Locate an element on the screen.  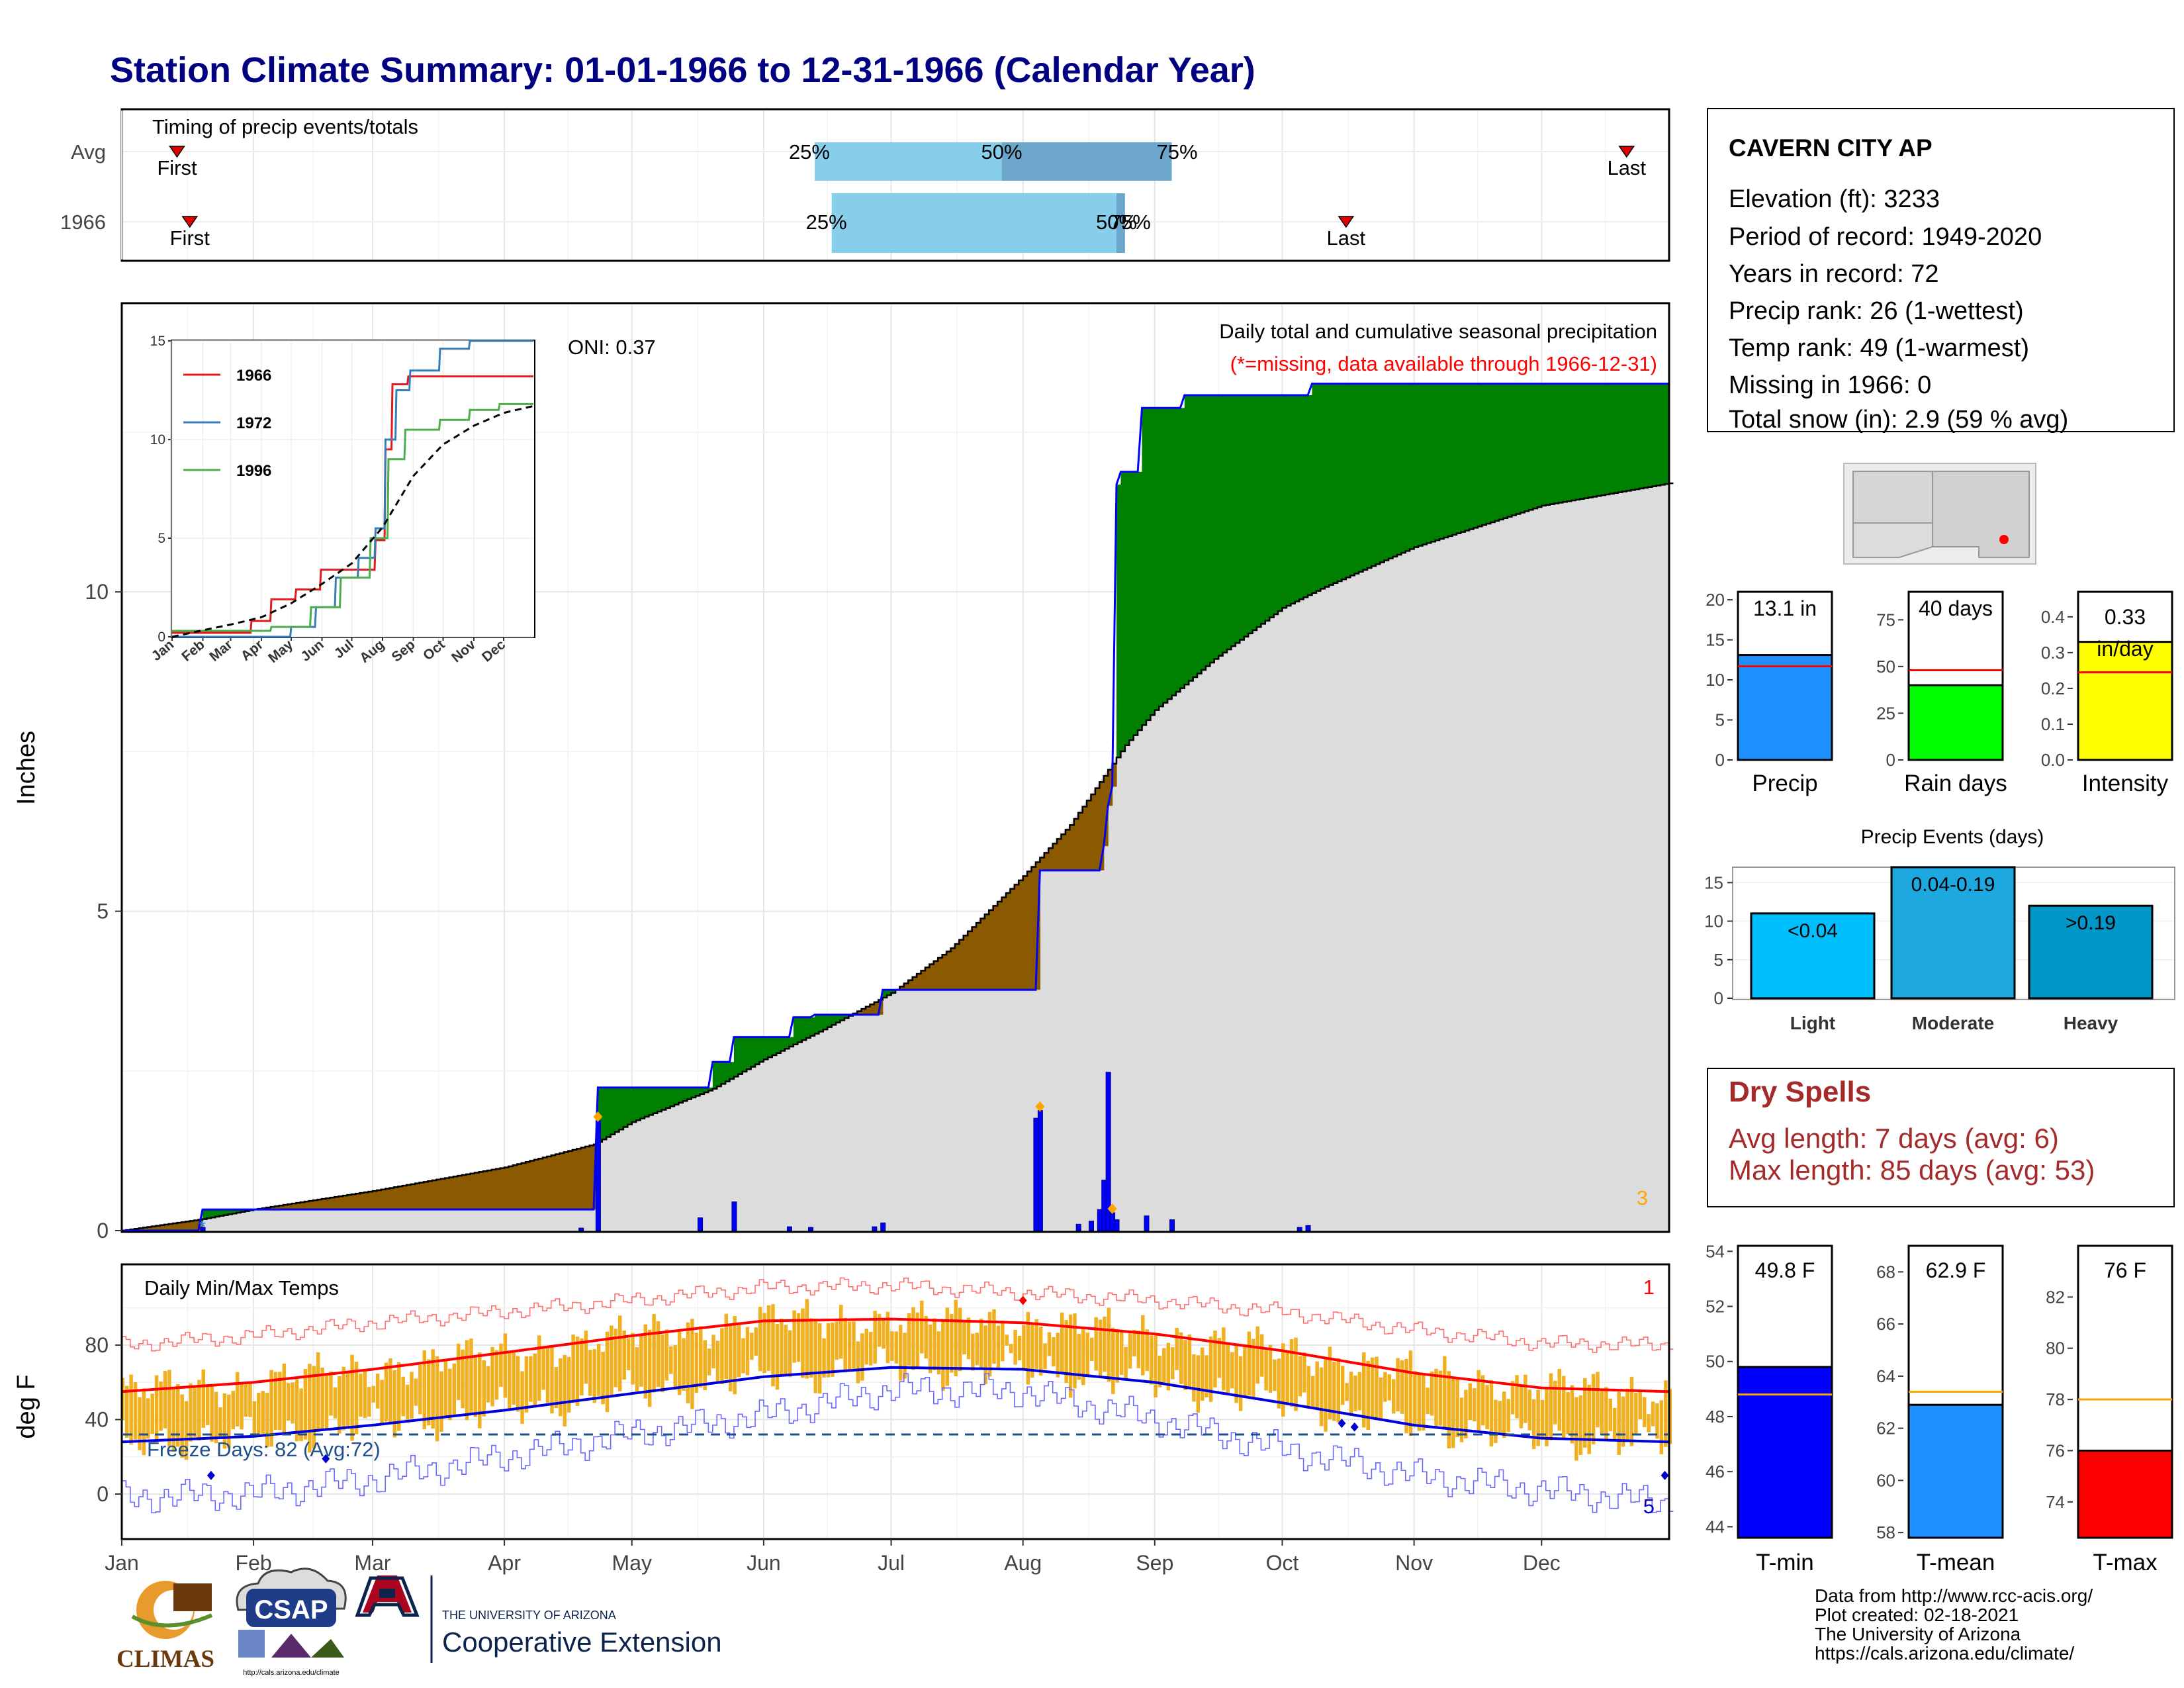
temp-corner-top: 1 is located at coordinates (1649, 1287).